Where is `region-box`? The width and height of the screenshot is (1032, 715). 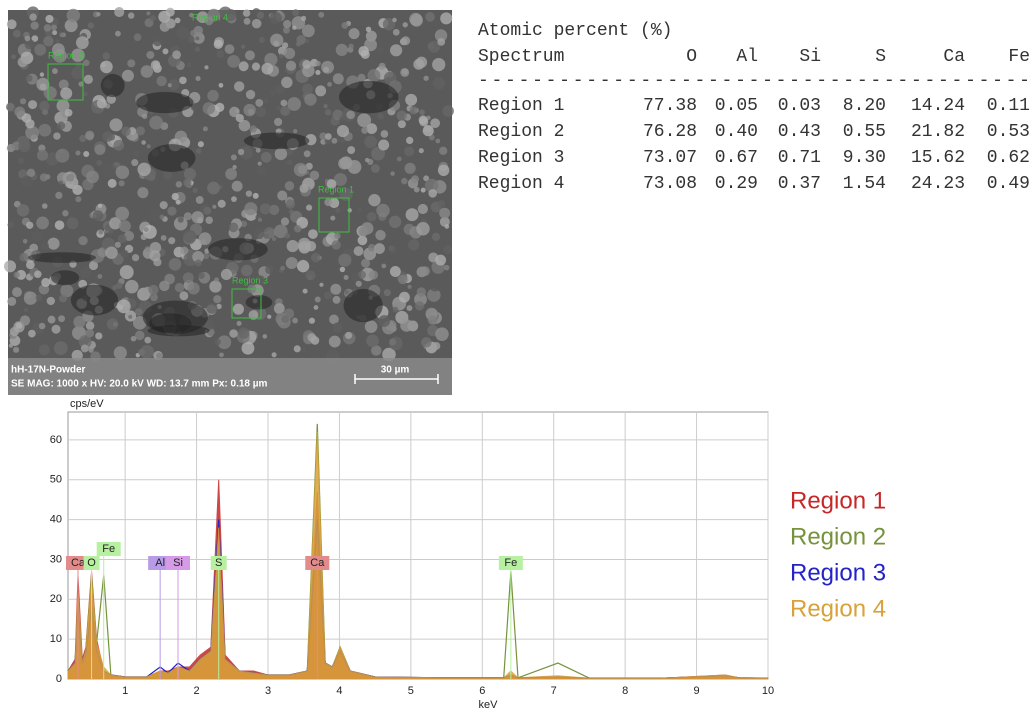
region-box is located at coordinates (246, 303).